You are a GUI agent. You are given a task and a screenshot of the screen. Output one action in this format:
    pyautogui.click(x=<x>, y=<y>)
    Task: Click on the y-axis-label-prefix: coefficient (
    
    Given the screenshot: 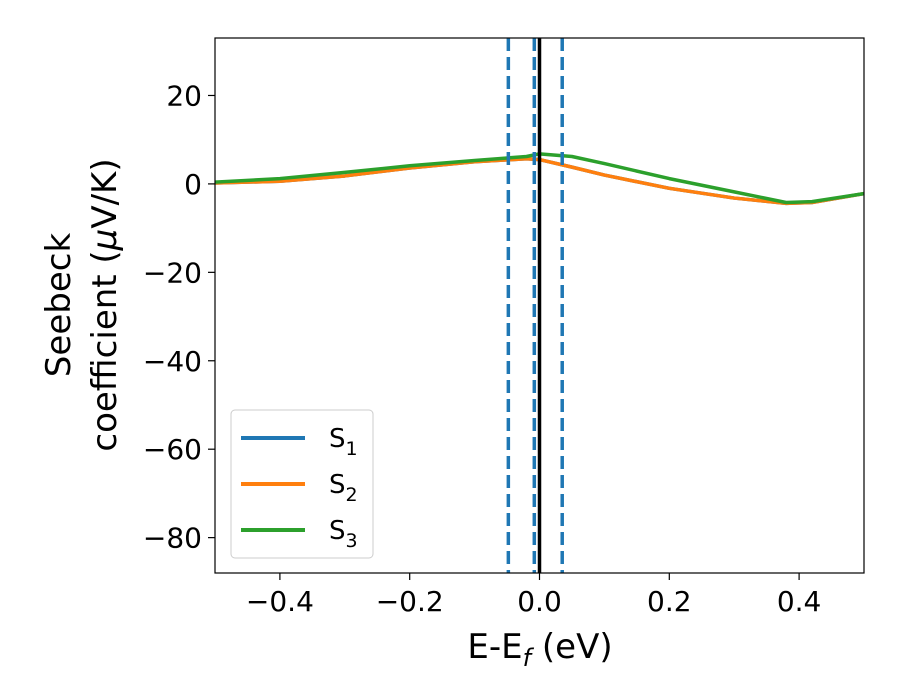 What is the action you would take?
    pyautogui.click(x=105, y=350)
    